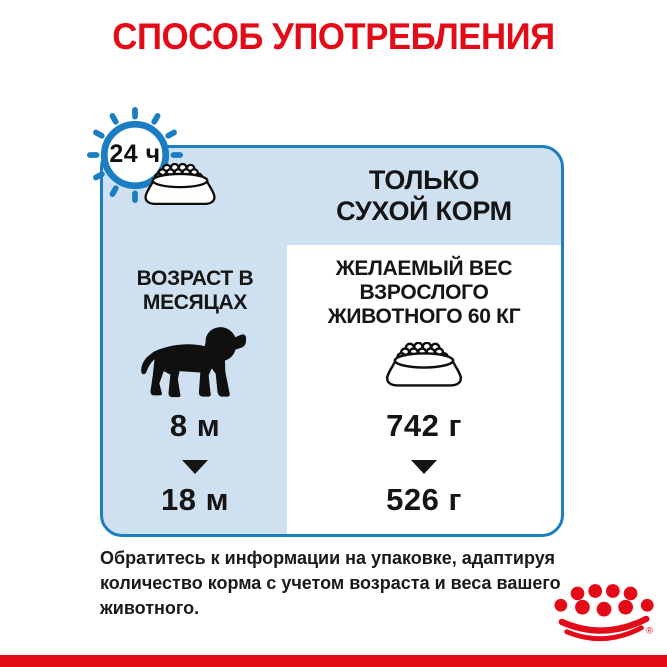  I want to click on age-start-value: 8 м, so click(195, 425).